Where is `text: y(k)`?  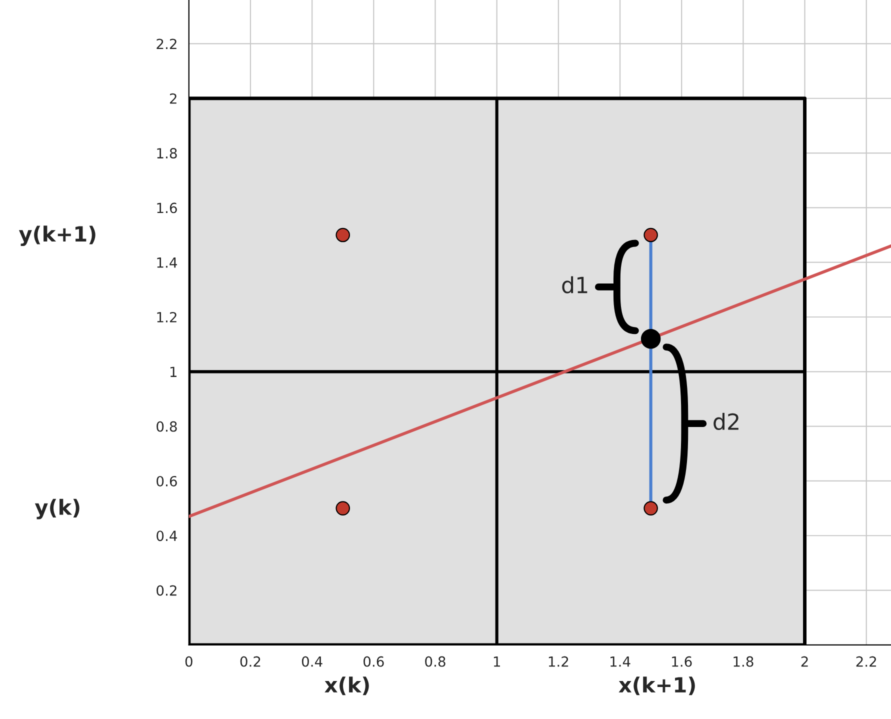 text: y(k) is located at coordinates (57, 509).